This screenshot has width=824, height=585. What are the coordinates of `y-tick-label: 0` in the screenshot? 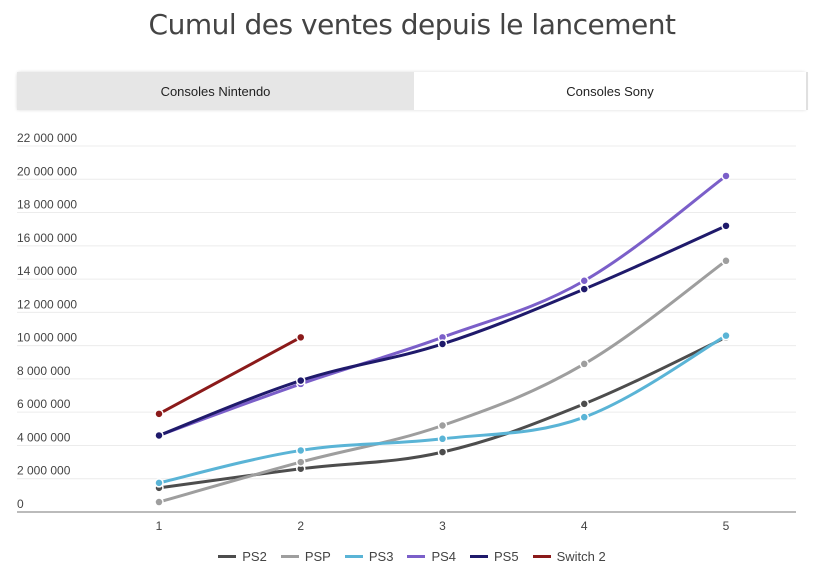 It's located at (20, 504).